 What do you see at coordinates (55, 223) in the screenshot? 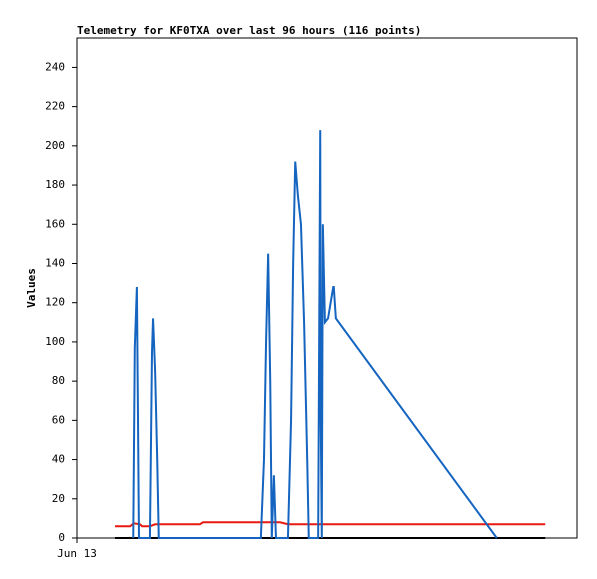
I see `y-tick-label: 160` at bounding box center [55, 223].